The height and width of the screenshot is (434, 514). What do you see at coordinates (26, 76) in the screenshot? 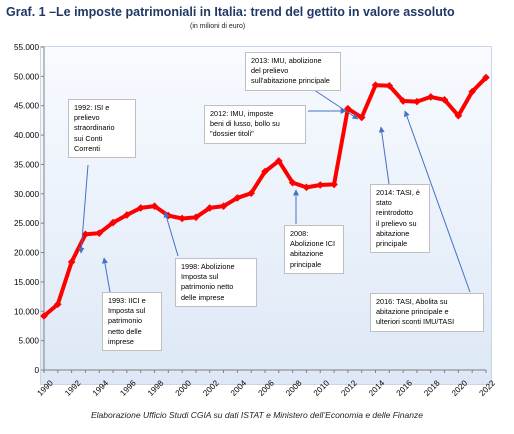
I see `y-tick-label: 50.000` at bounding box center [26, 76].